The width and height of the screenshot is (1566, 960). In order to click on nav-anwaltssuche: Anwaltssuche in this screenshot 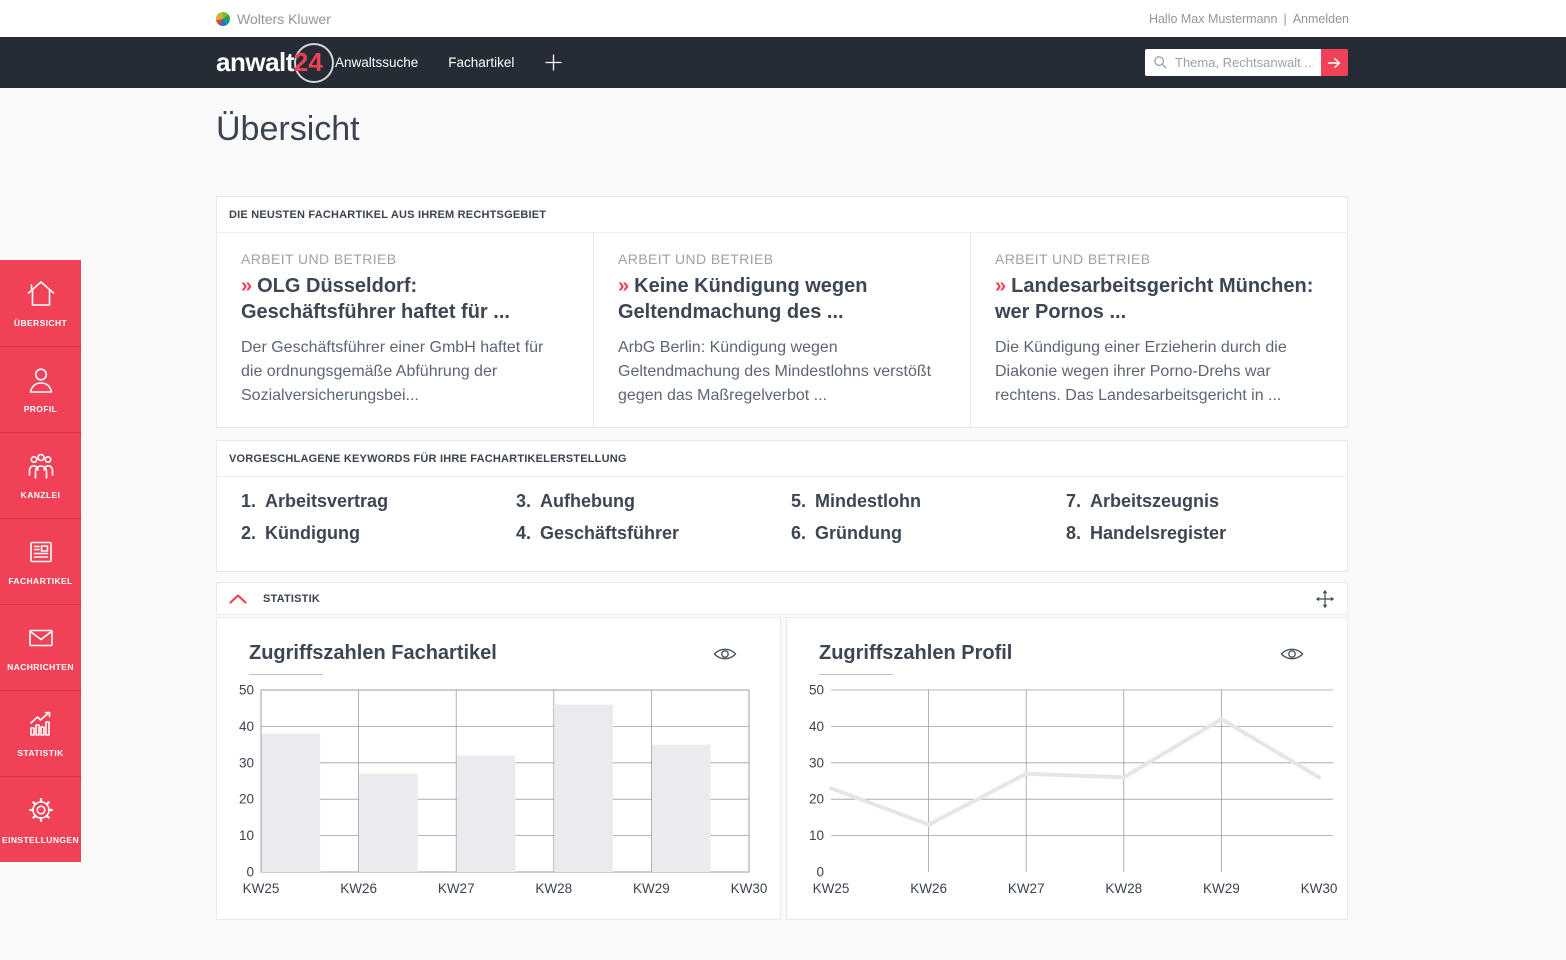, I will do `click(377, 62)`.